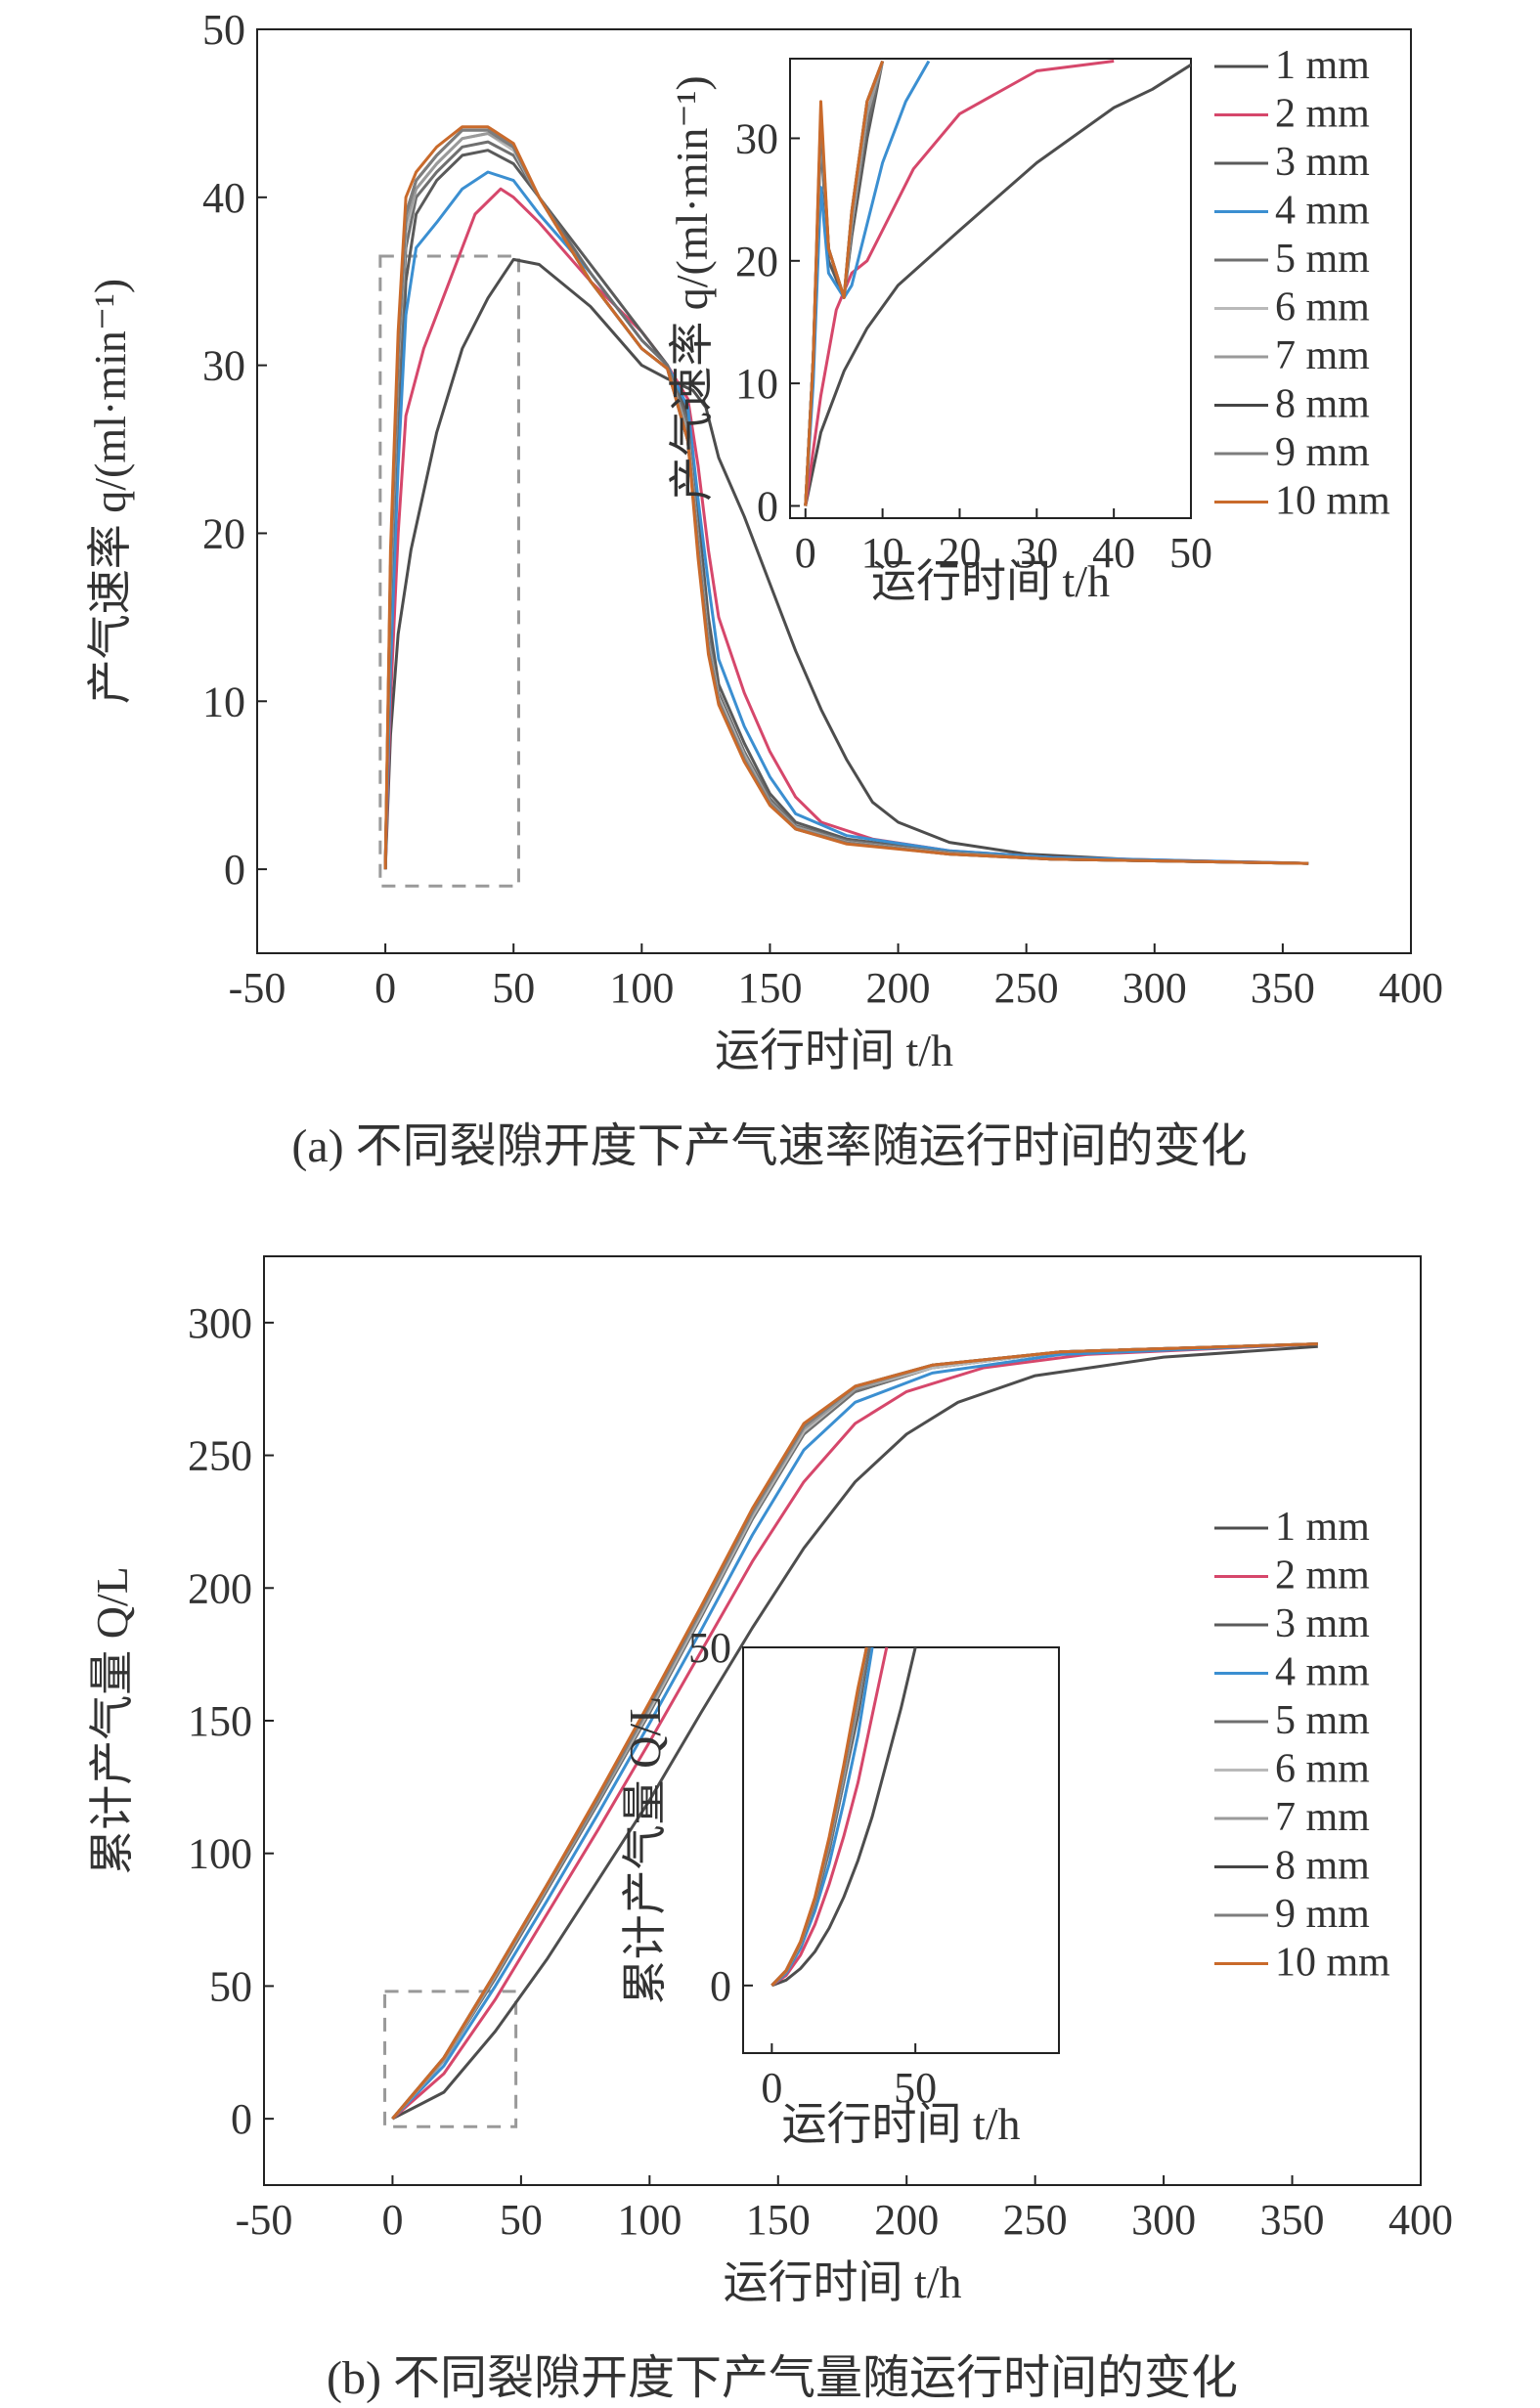  I want to click on a-inset-series-1mm, so click(997, 285).